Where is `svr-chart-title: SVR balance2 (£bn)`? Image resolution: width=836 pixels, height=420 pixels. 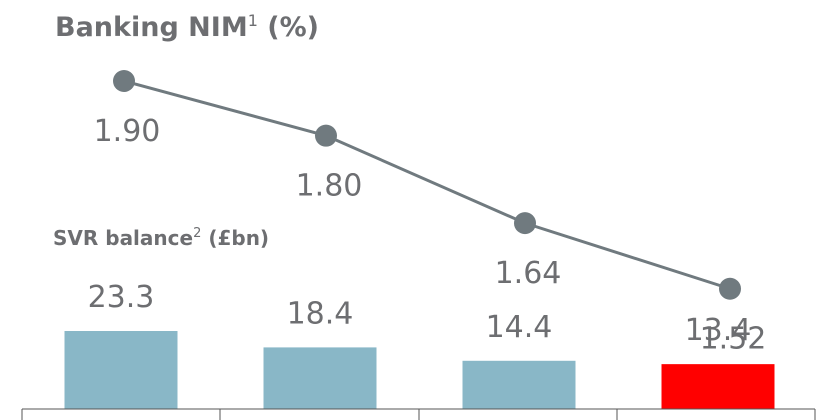
svr-chart-title: SVR balance2 (£bn) is located at coordinates (161, 238).